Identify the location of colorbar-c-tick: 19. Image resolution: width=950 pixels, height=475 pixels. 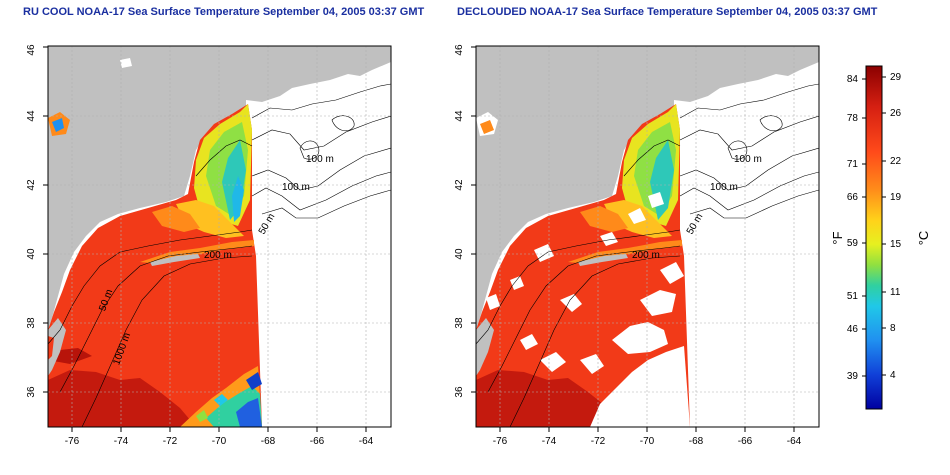
(896, 197).